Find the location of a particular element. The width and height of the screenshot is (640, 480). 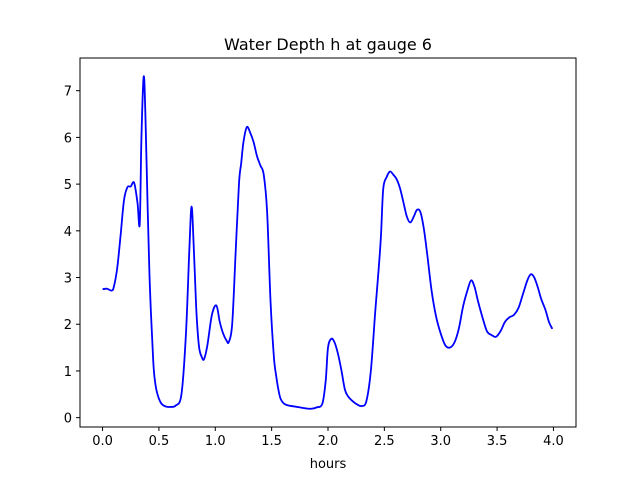

x-tick-label: 3.0 is located at coordinates (440, 441).